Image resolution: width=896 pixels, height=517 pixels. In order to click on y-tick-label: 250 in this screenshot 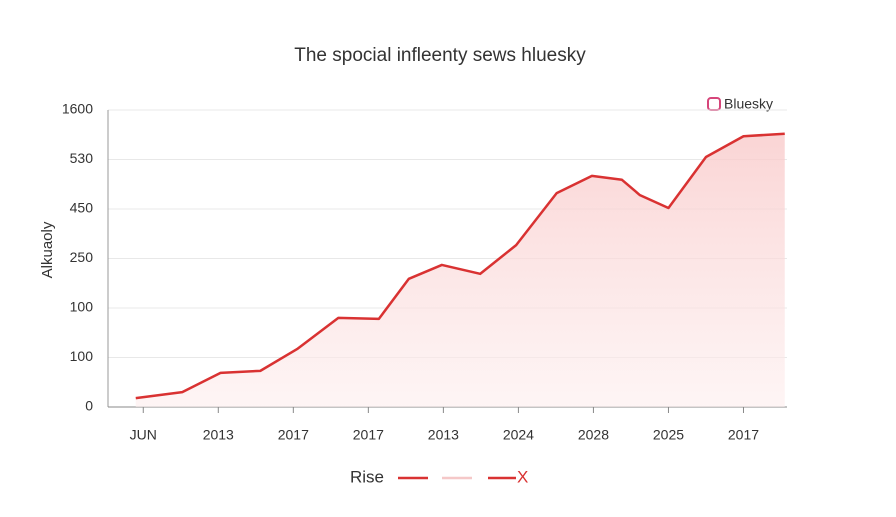, I will do `click(82, 257)`.